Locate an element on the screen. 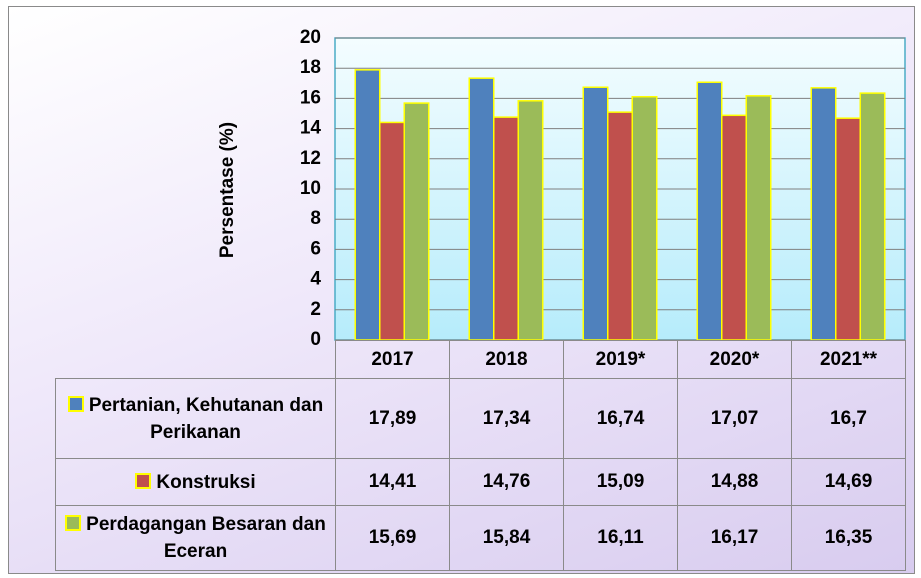  value-label: 15,09 is located at coordinates (620, 482).